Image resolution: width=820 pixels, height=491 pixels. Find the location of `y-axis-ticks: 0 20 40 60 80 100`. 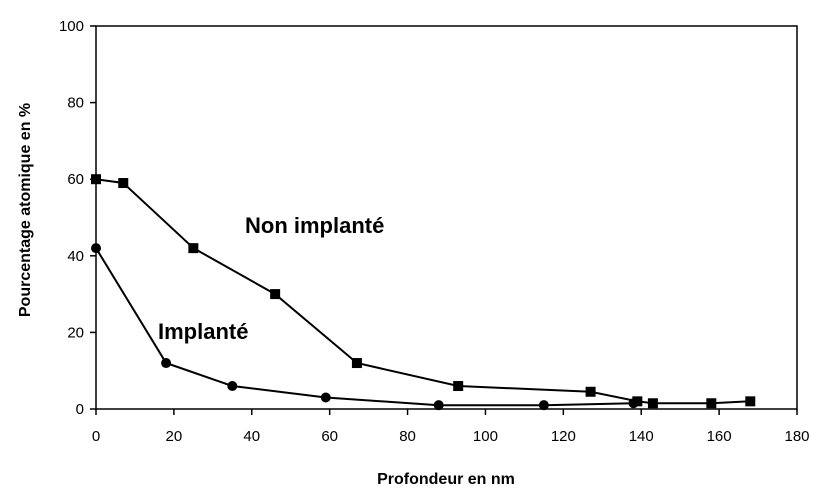

y-axis-ticks: 0 20 40 60 80 100 is located at coordinates (77, 218).